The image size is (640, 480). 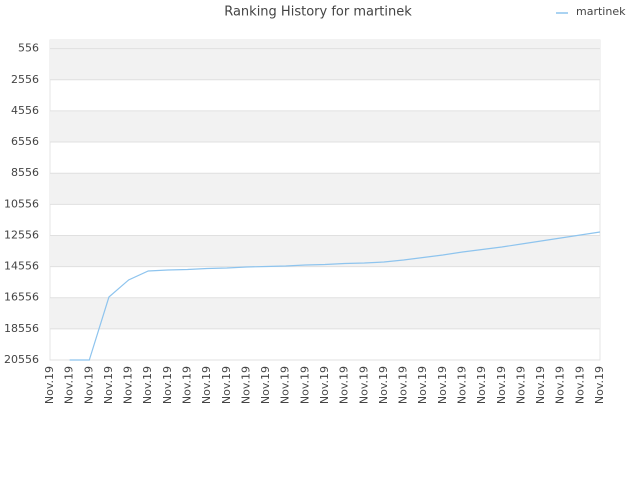 I want to click on y-tick-label: 8556, so click(x=25, y=172).